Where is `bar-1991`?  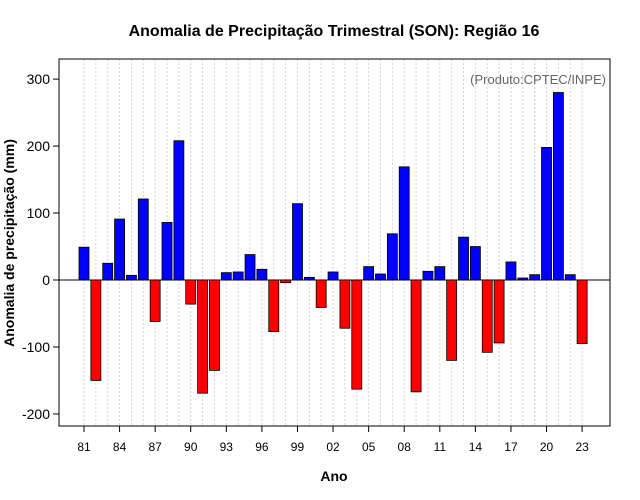
bar-1991 is located at coordinates (203, 336).